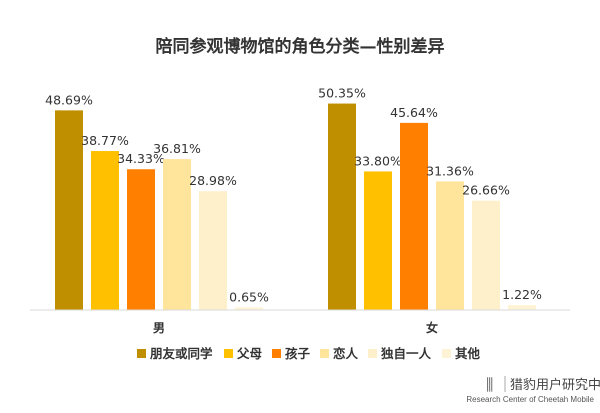  I want to click on data-label: 48.69%, so click(69, 99).